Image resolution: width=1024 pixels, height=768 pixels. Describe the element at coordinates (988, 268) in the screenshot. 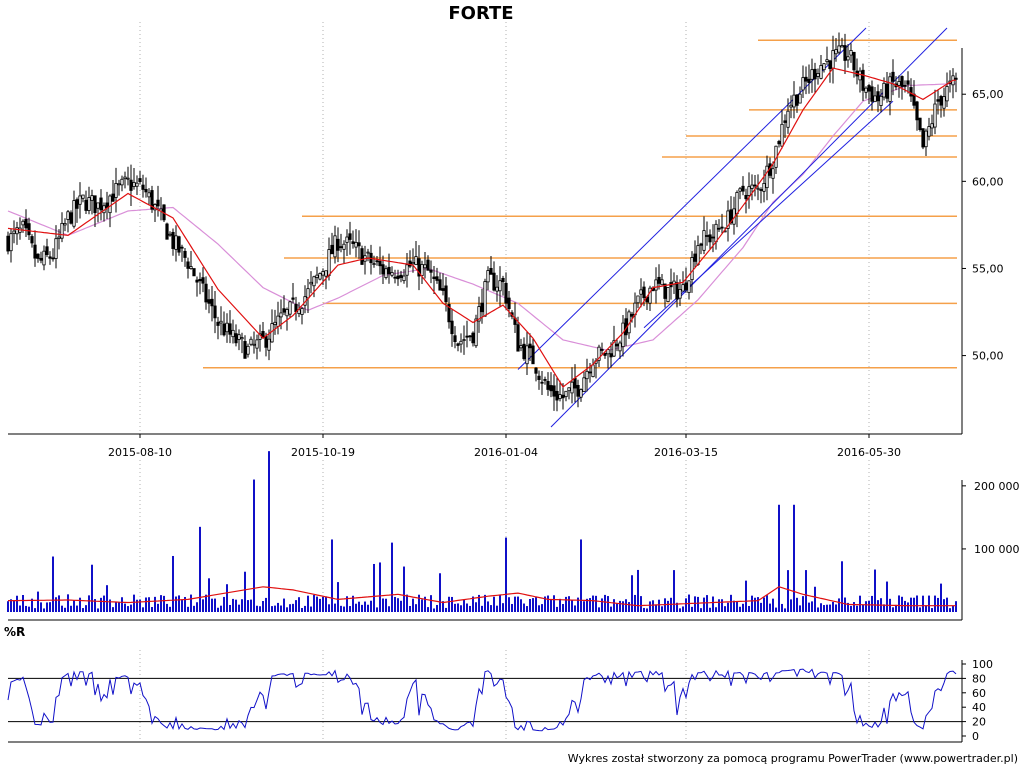

I see `y-tick-label: 55,00` at that location.